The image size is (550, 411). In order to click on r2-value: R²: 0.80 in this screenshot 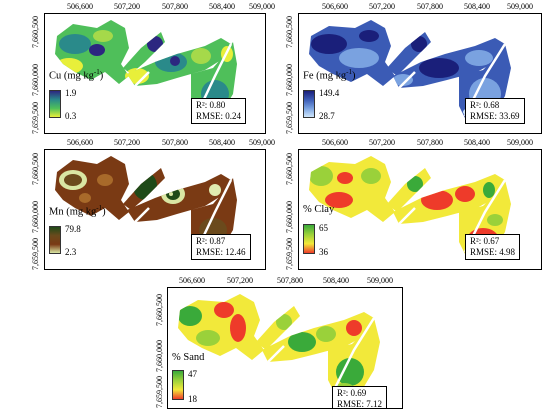, I will do `click(211, 105)`.